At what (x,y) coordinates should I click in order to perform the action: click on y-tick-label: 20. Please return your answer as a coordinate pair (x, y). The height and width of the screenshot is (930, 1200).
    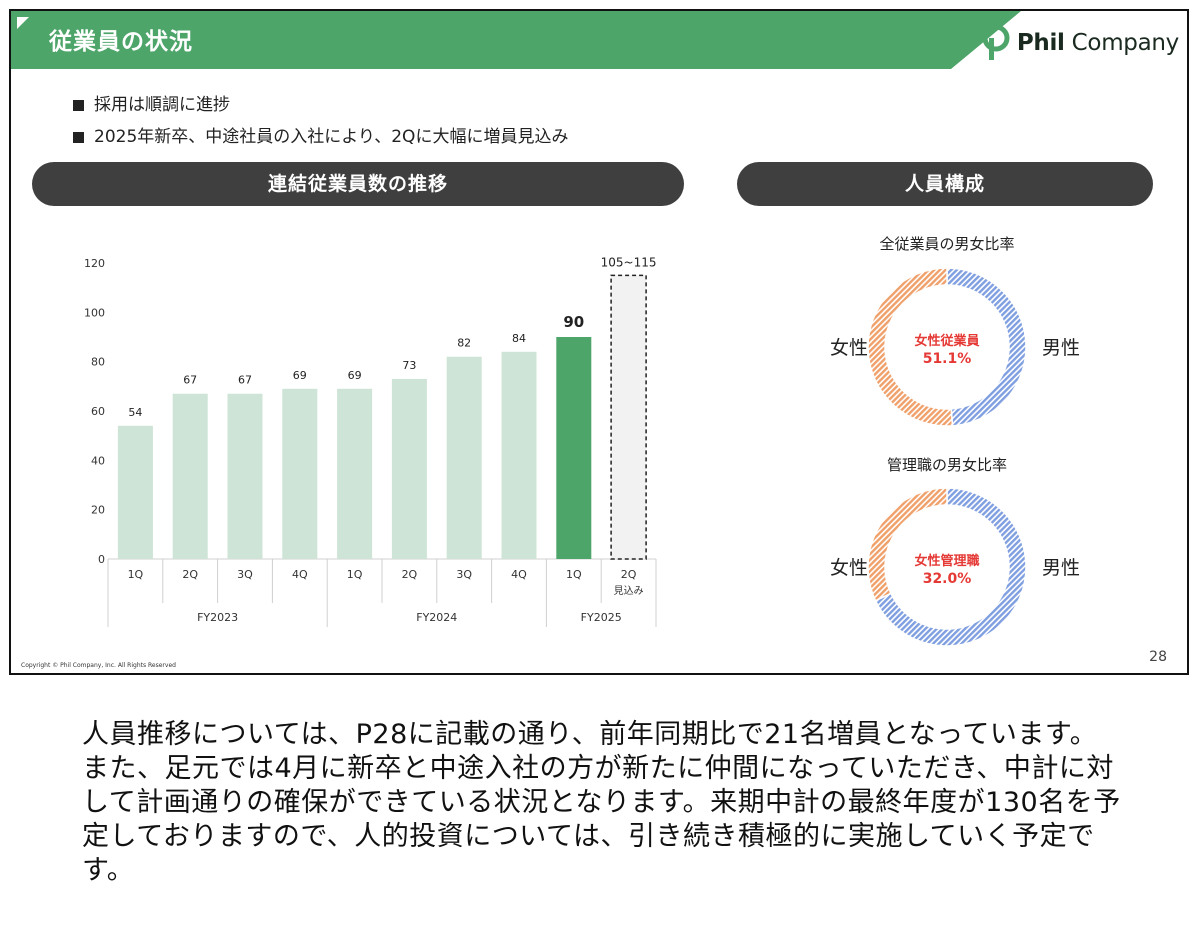
    Looking at the image, I should click on (98, 510).